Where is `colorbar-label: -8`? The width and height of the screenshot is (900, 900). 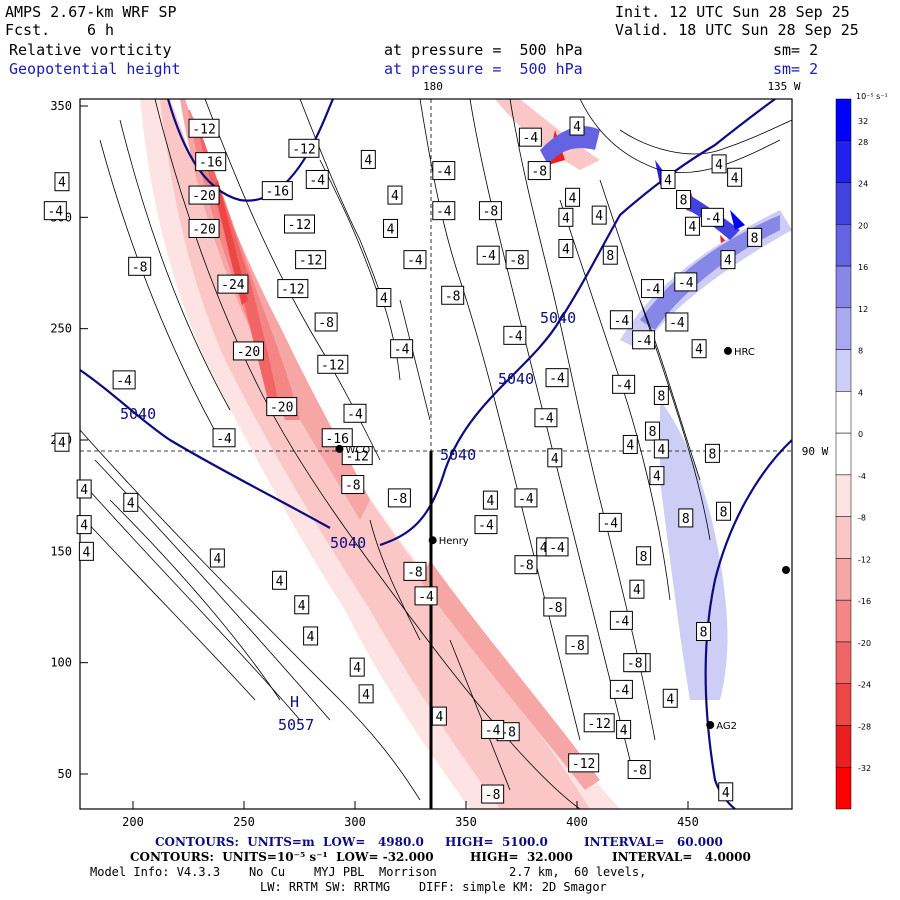 colorbar-label: -8 is located at coordinates (862, 518).